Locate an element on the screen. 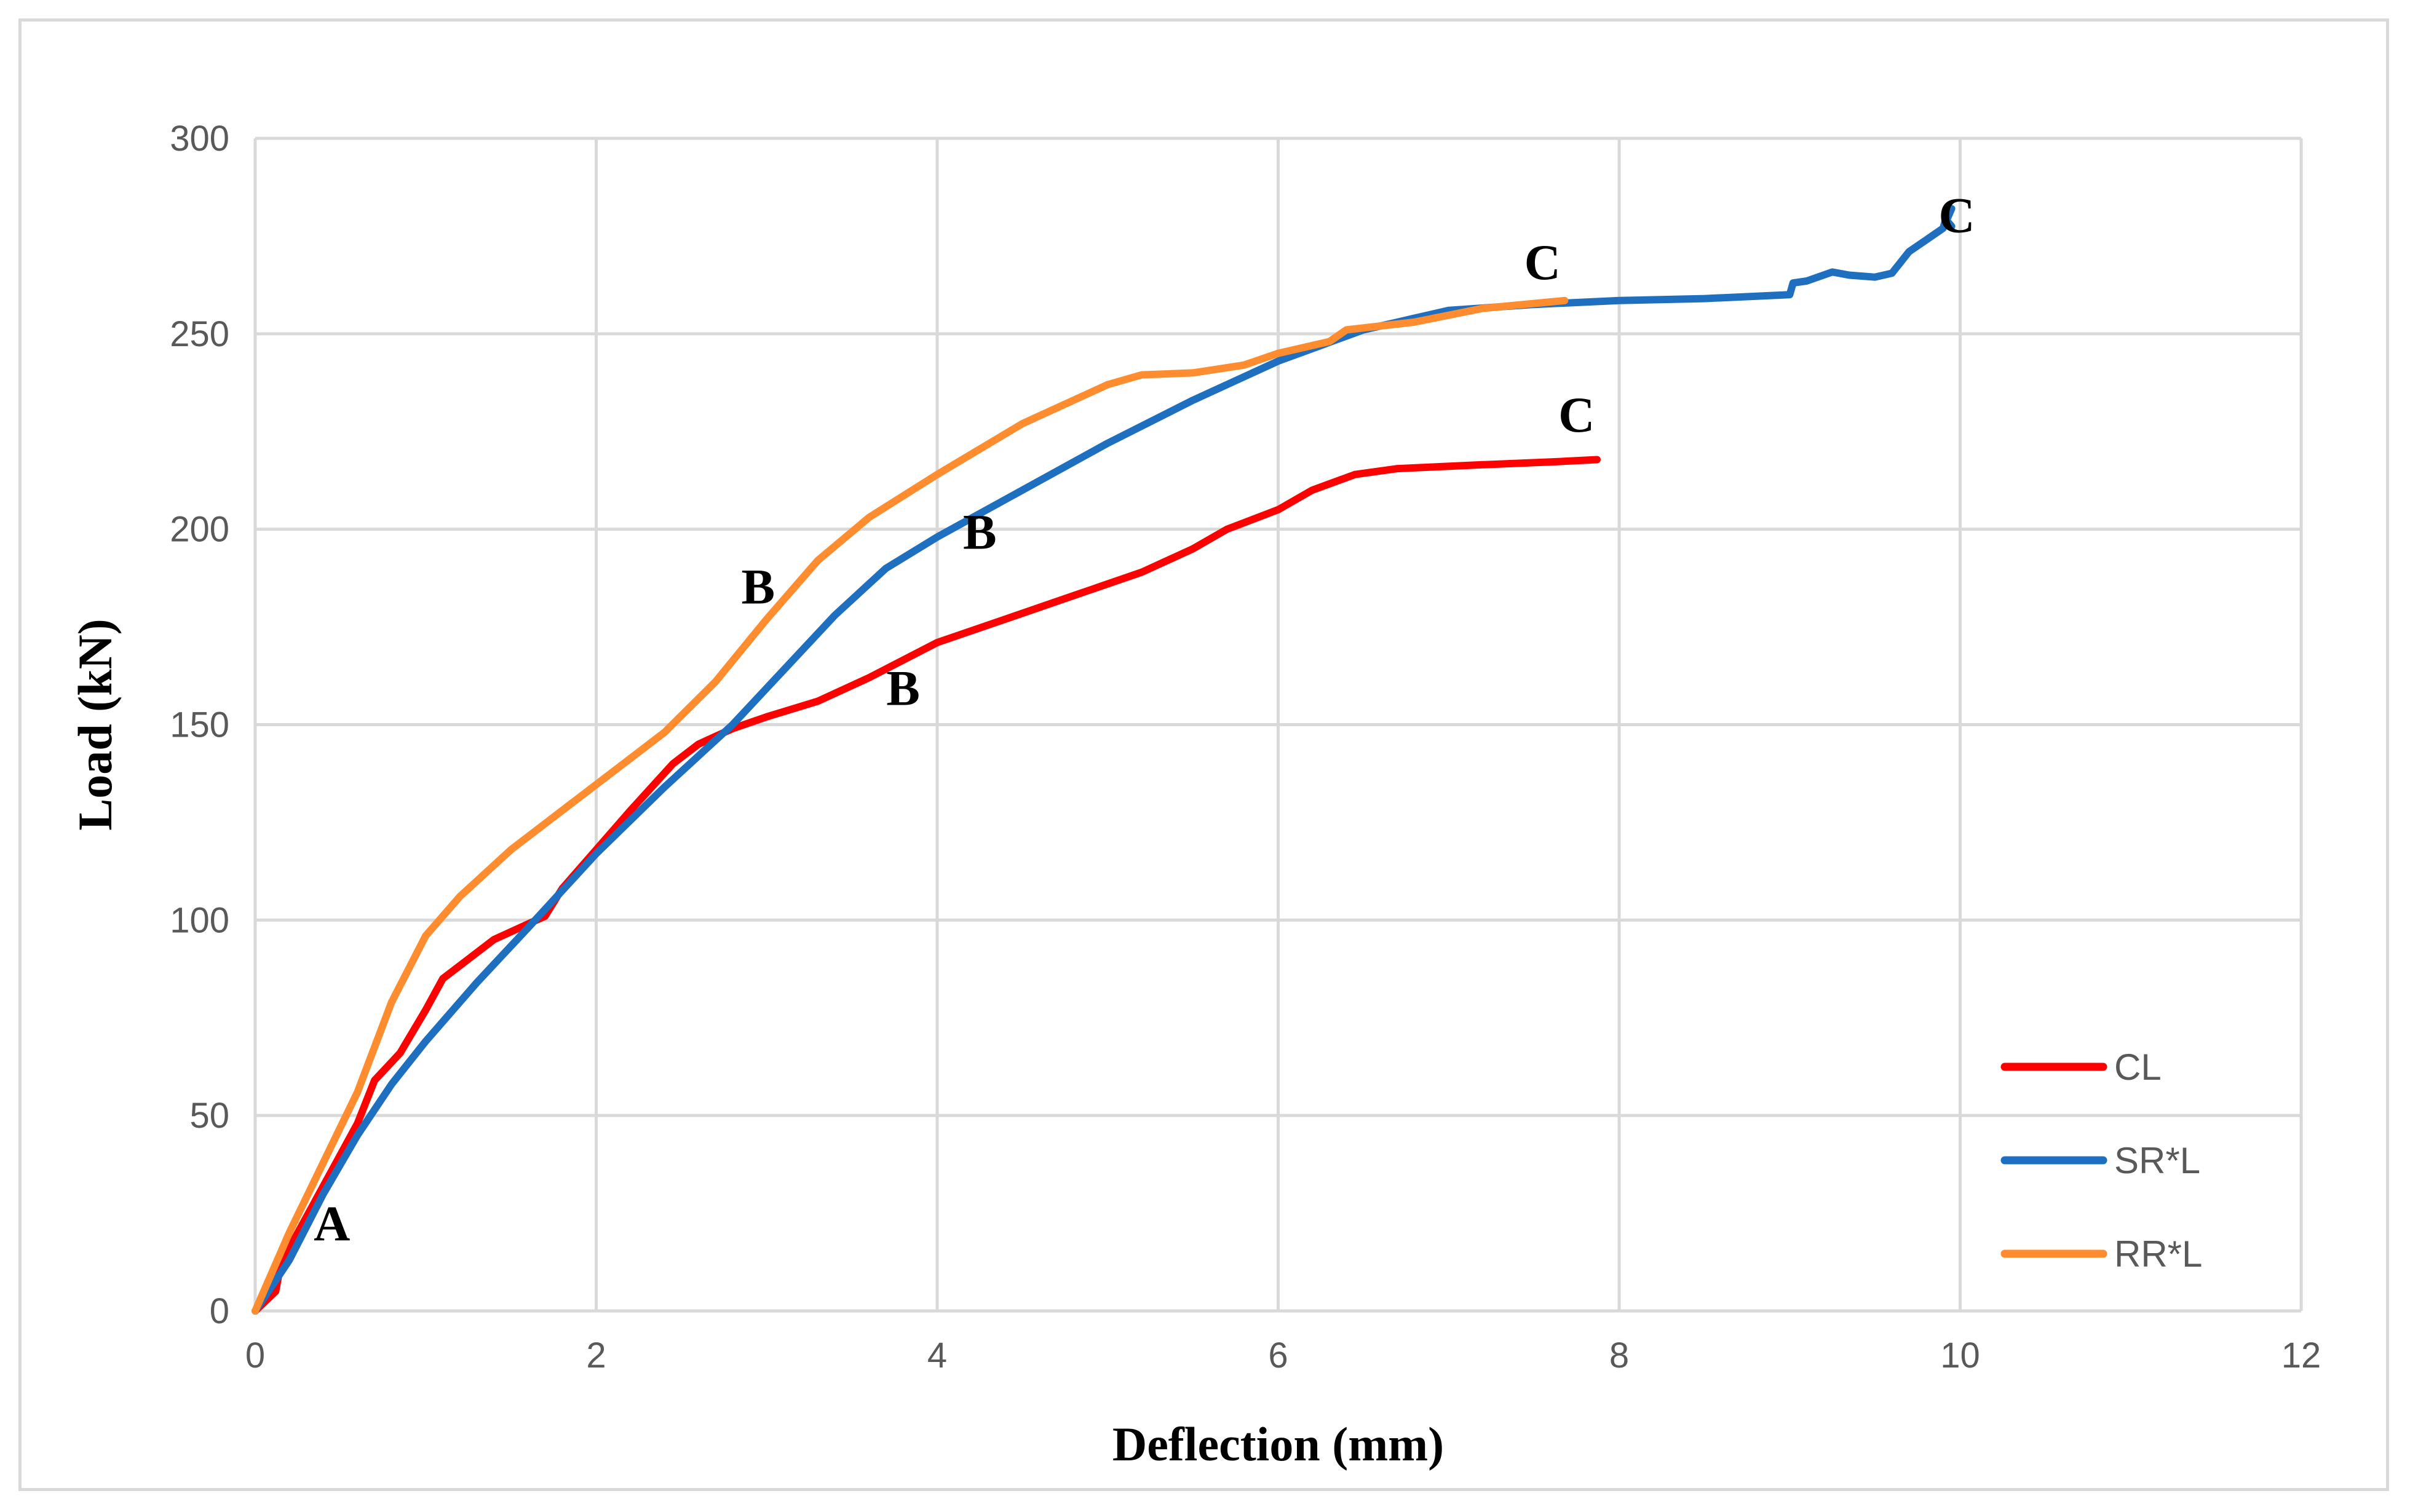 Image resolution: width=2410 pixels, height=1512 pixels. y-tick-label: 50 is located at coordinates (209, 1116).